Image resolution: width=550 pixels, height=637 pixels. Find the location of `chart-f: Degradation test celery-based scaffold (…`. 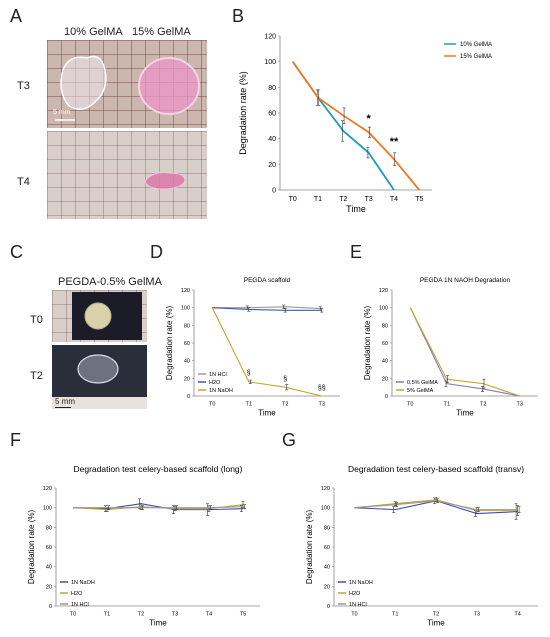

chart-f: Degradation test celery-based scaffold (… is located at coordinates (143, 546).